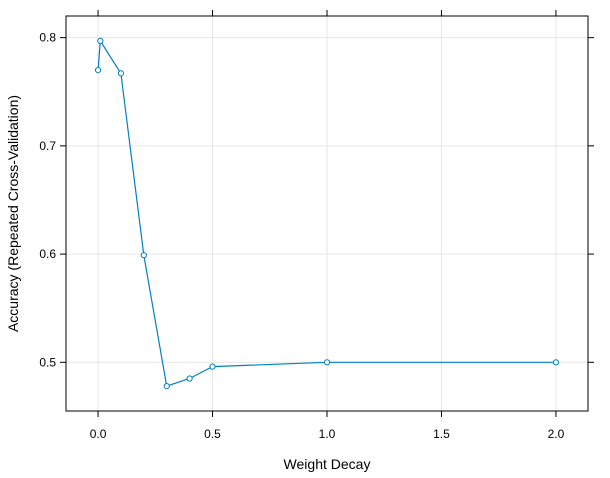  I want to click on y-tick-label-0: 0.5, so click(47, 362).